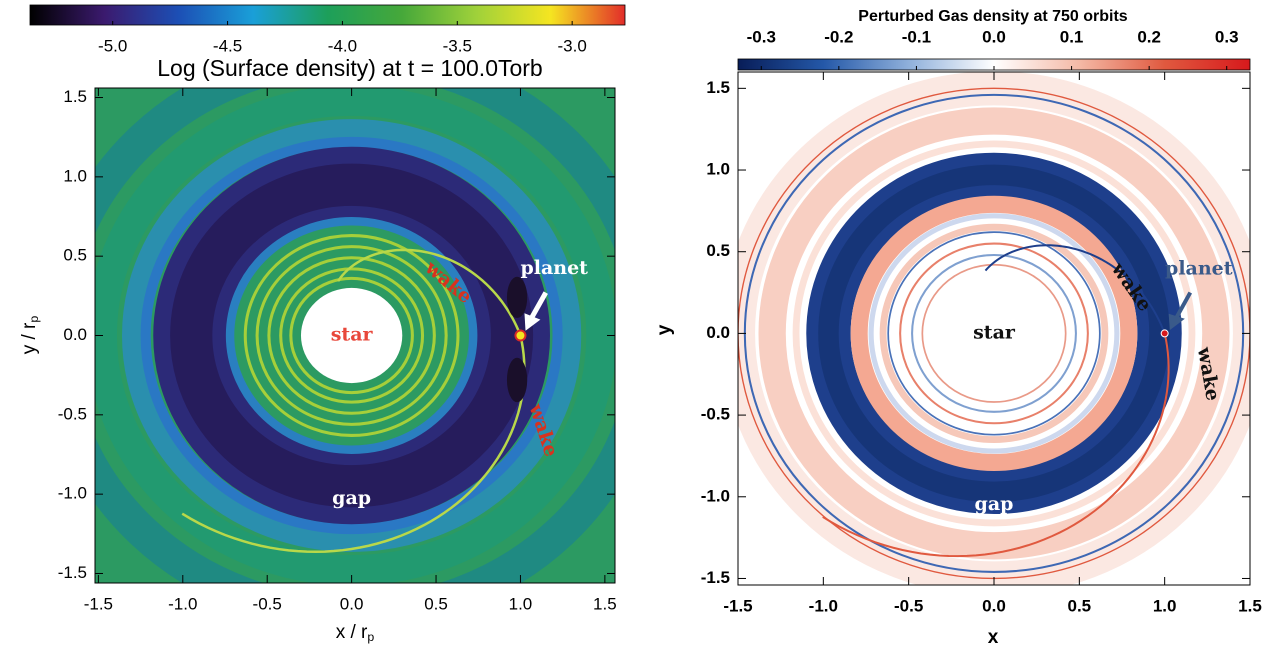  Describe the element at coordinates (370, 637) in the screenshot. I see `xlabel-label-sub: p` at that location.